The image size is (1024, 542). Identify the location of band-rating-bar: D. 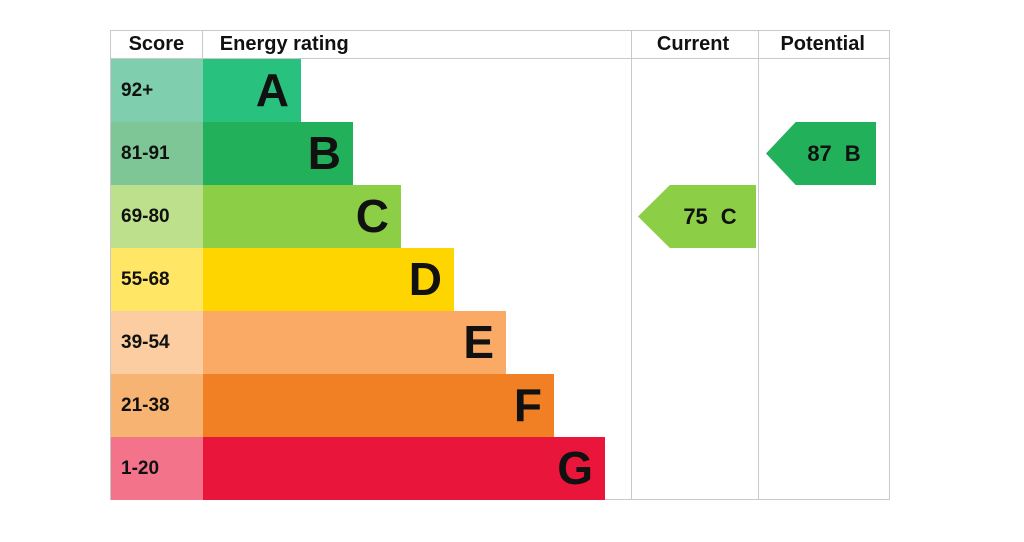
(328, 279).